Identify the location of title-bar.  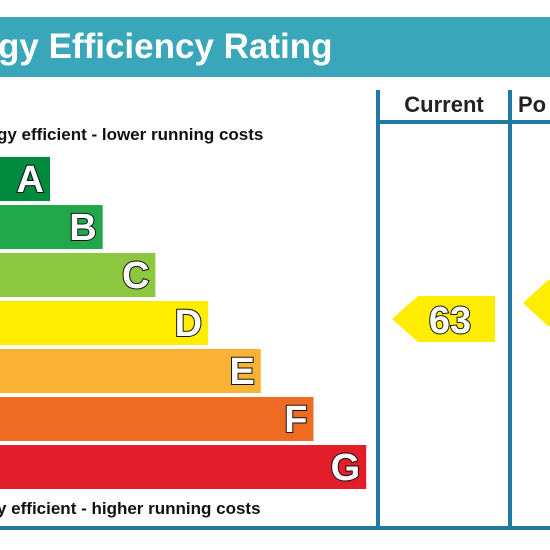
(275, 47).